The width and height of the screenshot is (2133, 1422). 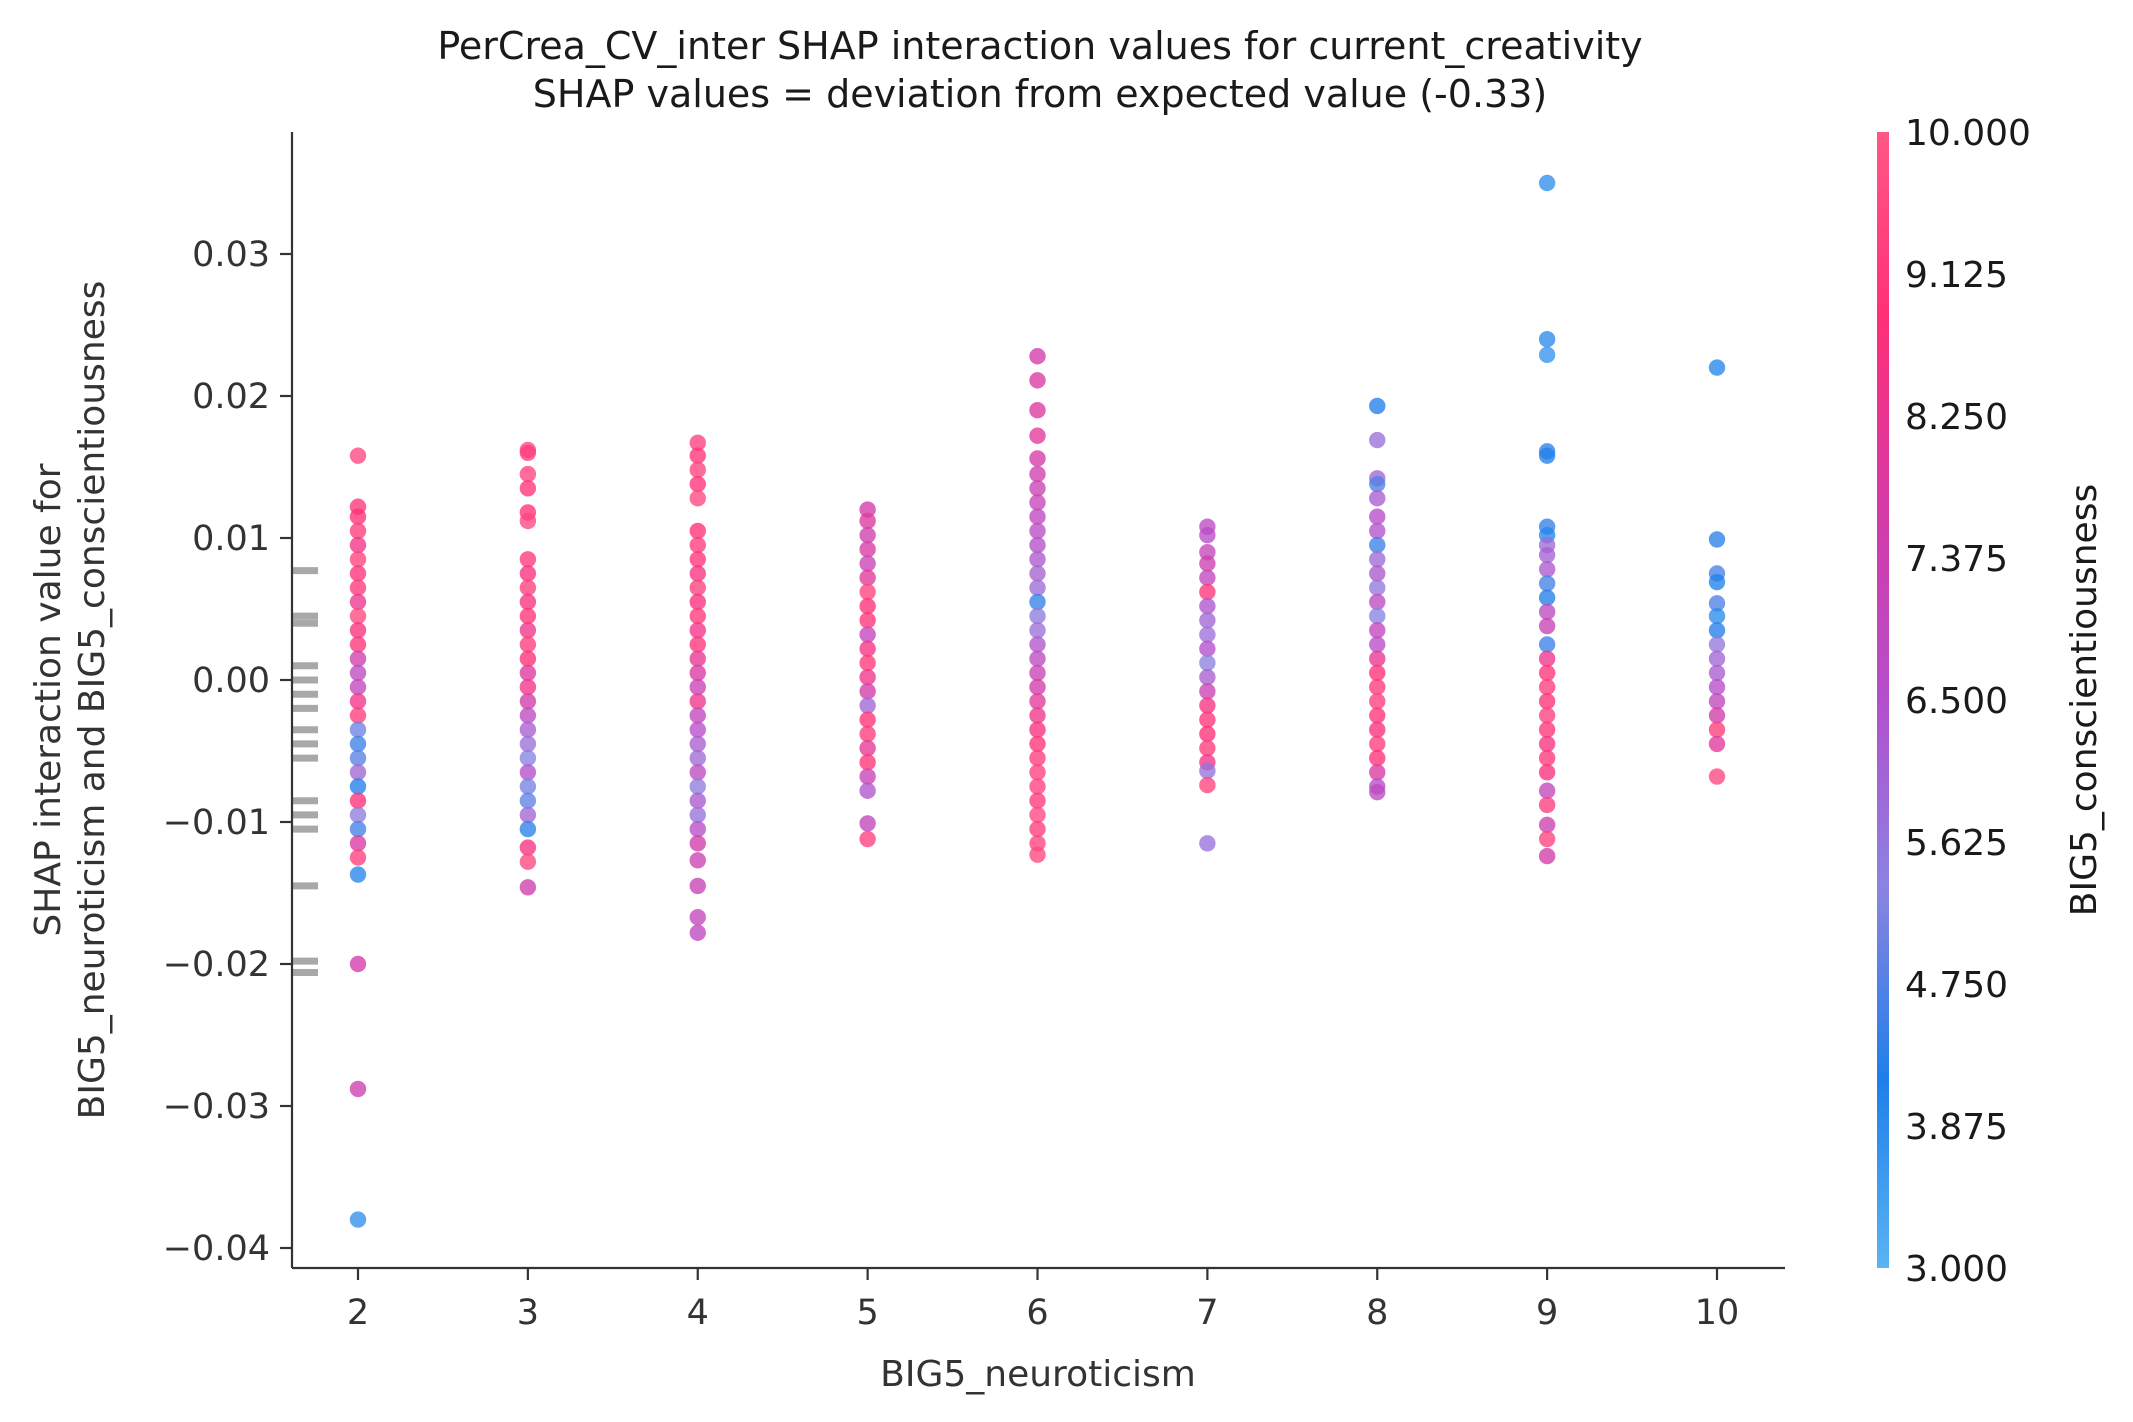 I want to click on colorbar-tick-label: 3.875, so click(x=1956, y=1127).